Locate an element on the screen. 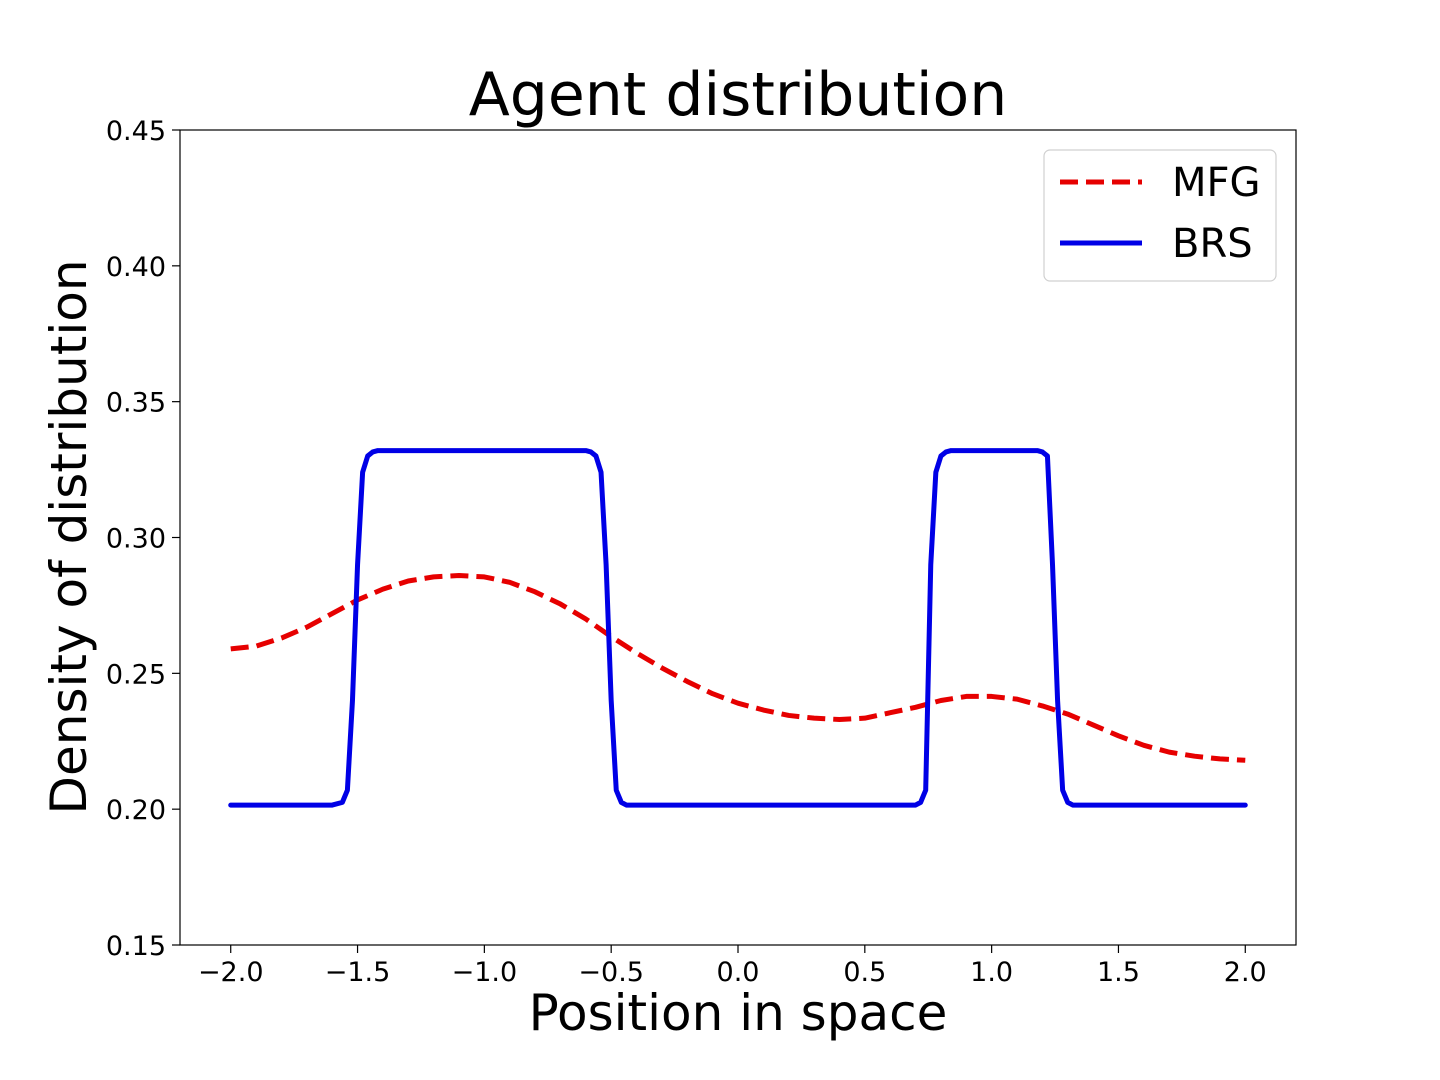  y-tick-label: 0.20 is located at coordinates (136, 810).